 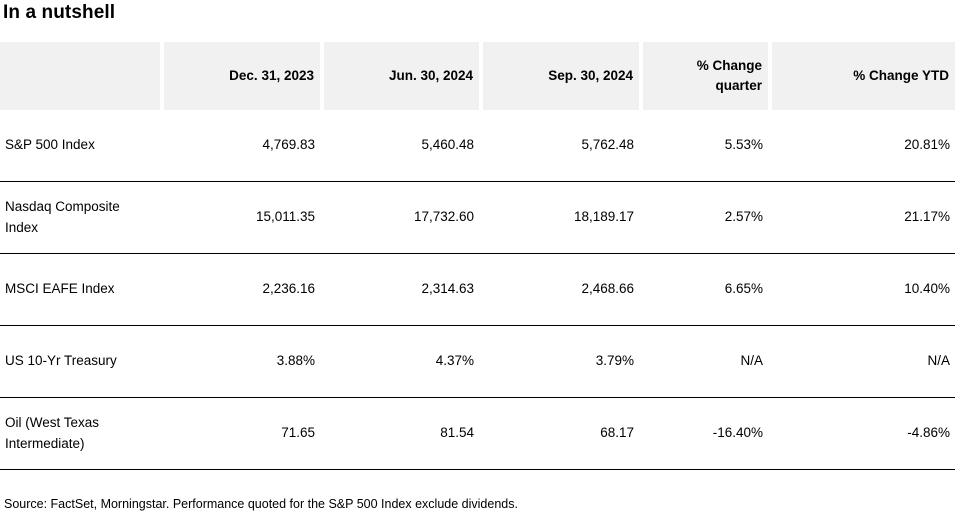 What do you see at coordinates (559, 362) in the screenshot?
I see `cell-value: 3.79%` at bounding box center [559, 362].